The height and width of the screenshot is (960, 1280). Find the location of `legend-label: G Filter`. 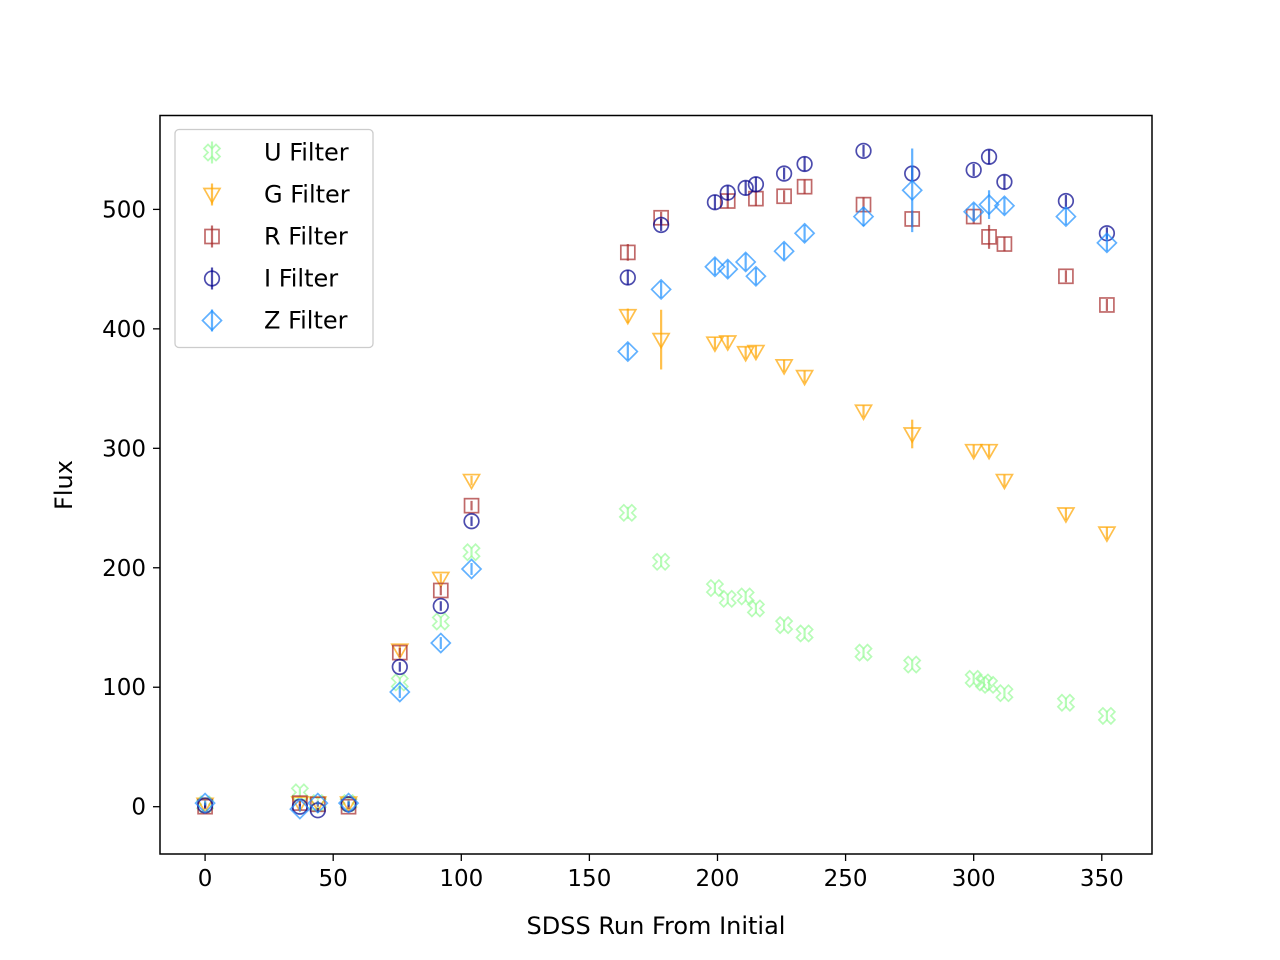

legend-label: G Filter is located at coordinates (307, 195).